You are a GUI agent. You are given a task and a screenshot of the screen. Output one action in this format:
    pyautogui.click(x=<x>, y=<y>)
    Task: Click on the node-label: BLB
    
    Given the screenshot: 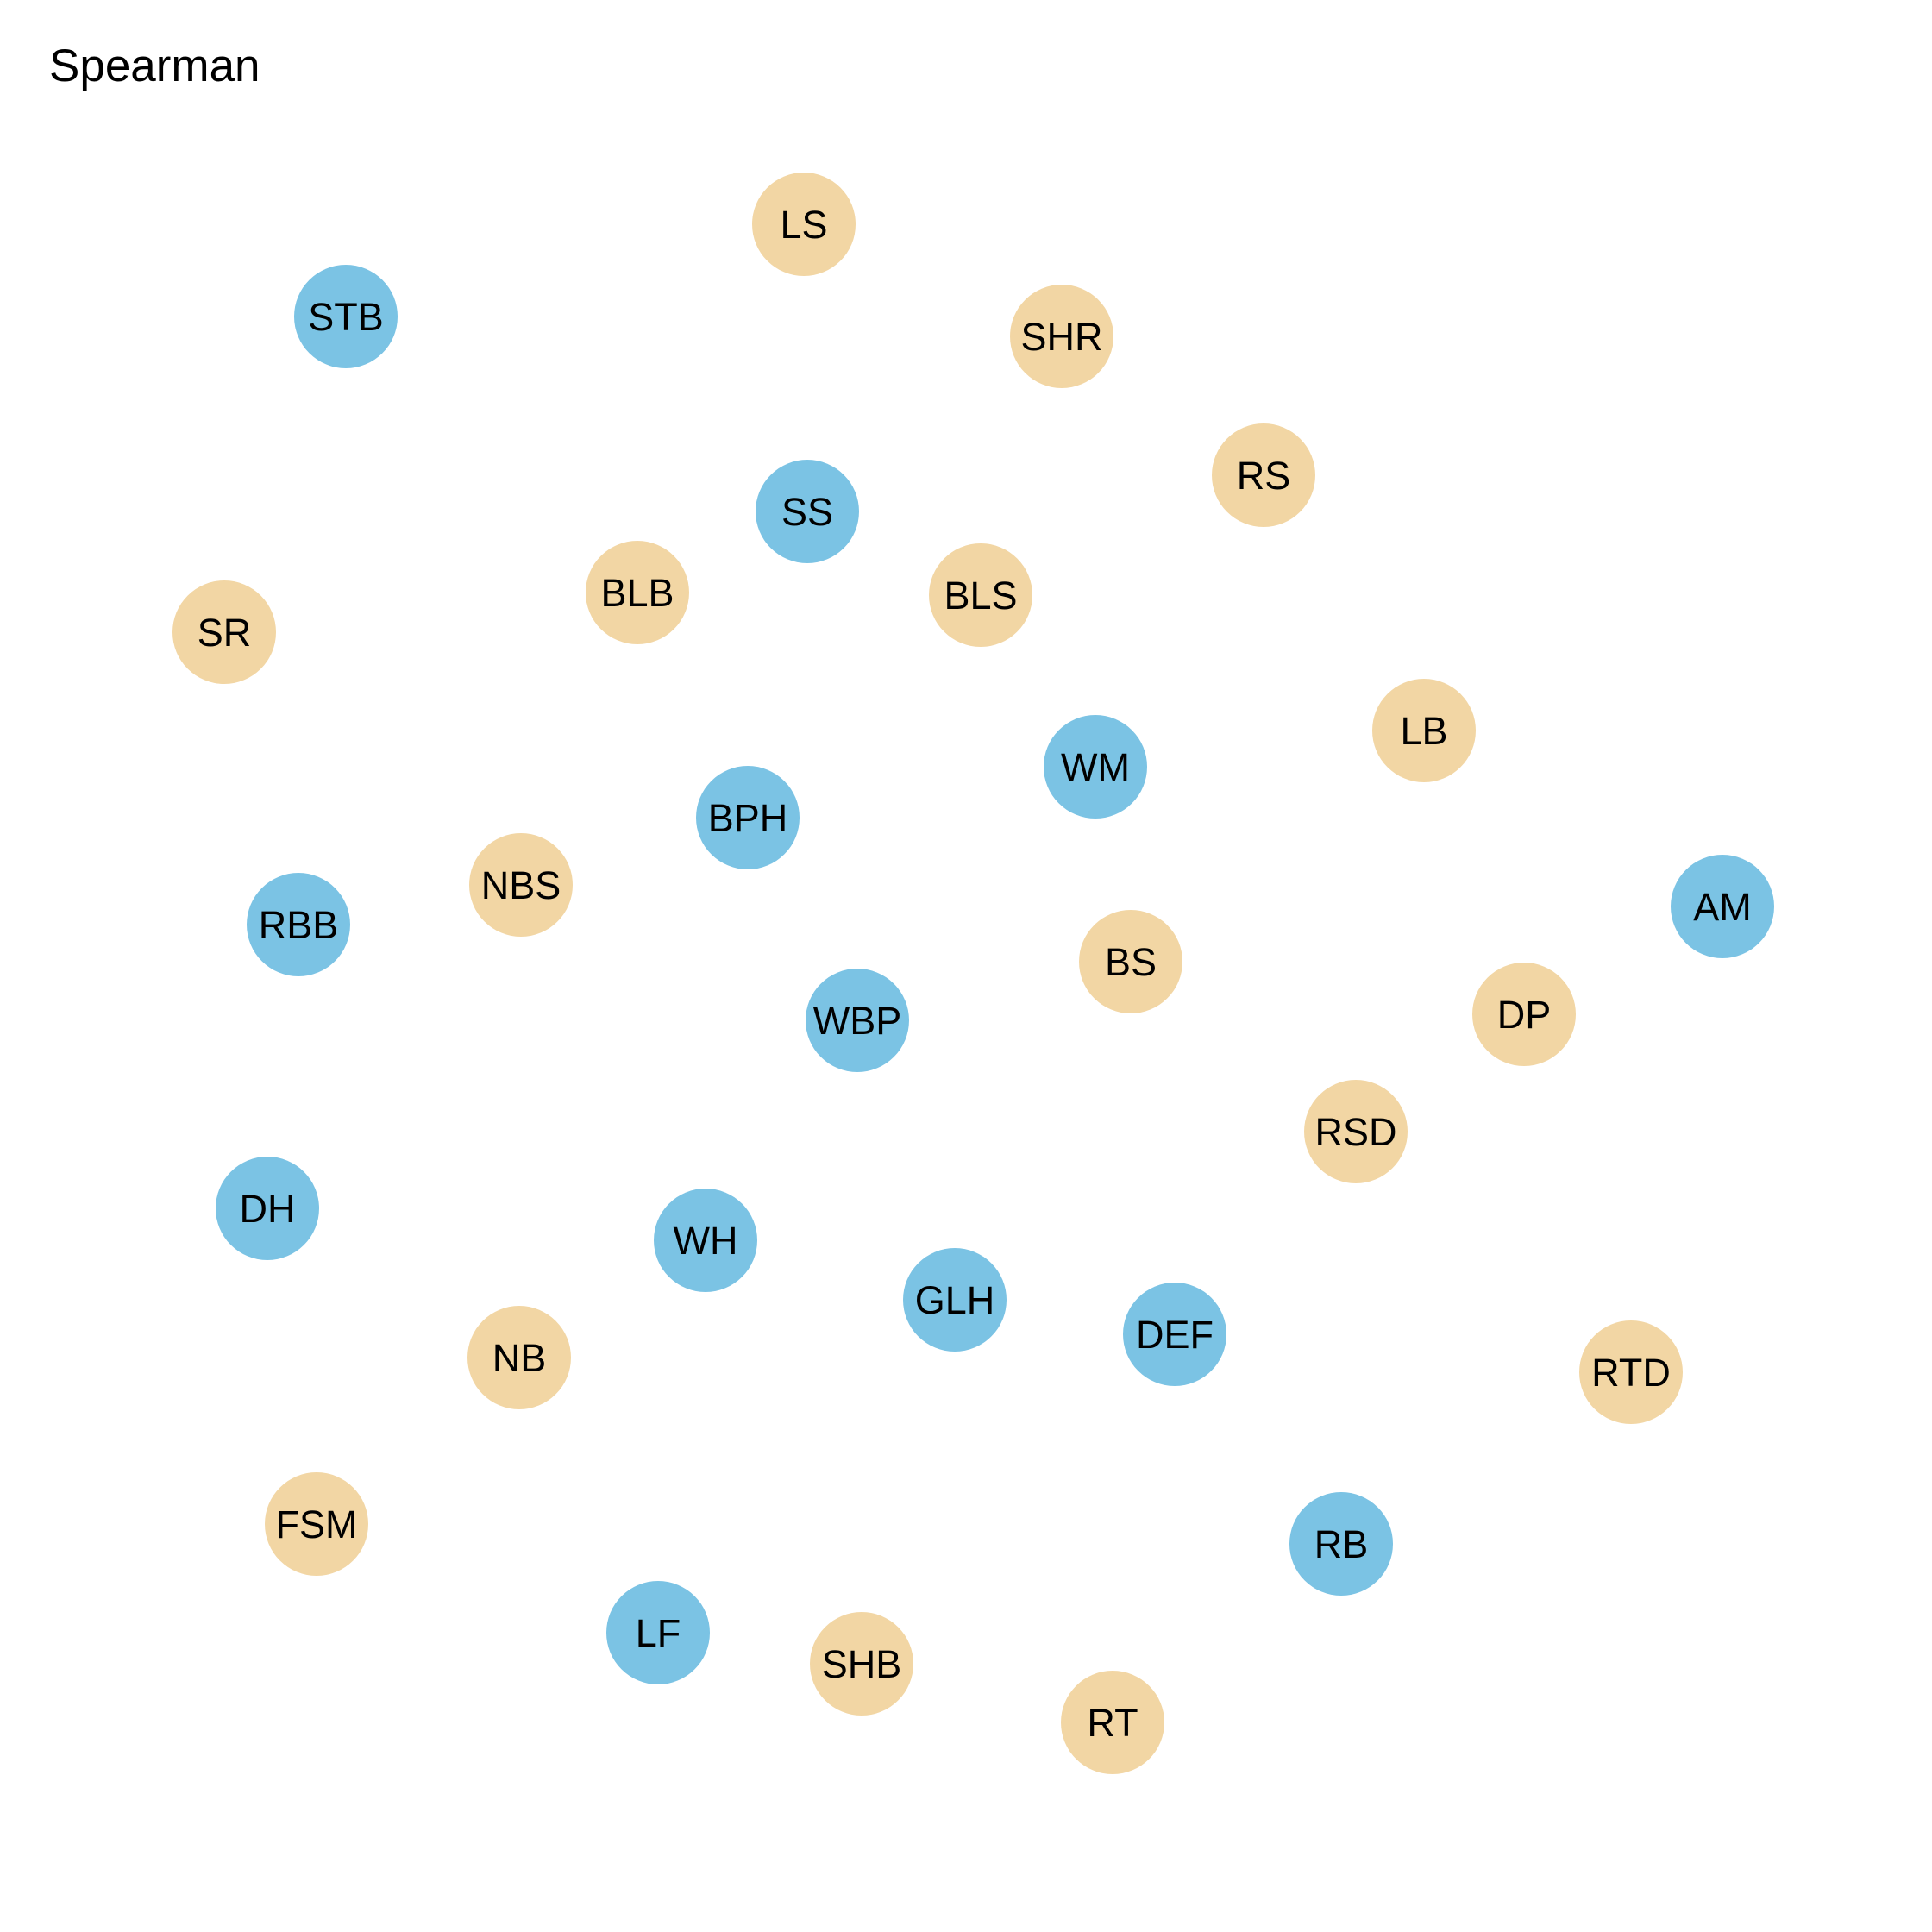 What is the action you would take?
    pyautogui.click(x=637, y=593)
    